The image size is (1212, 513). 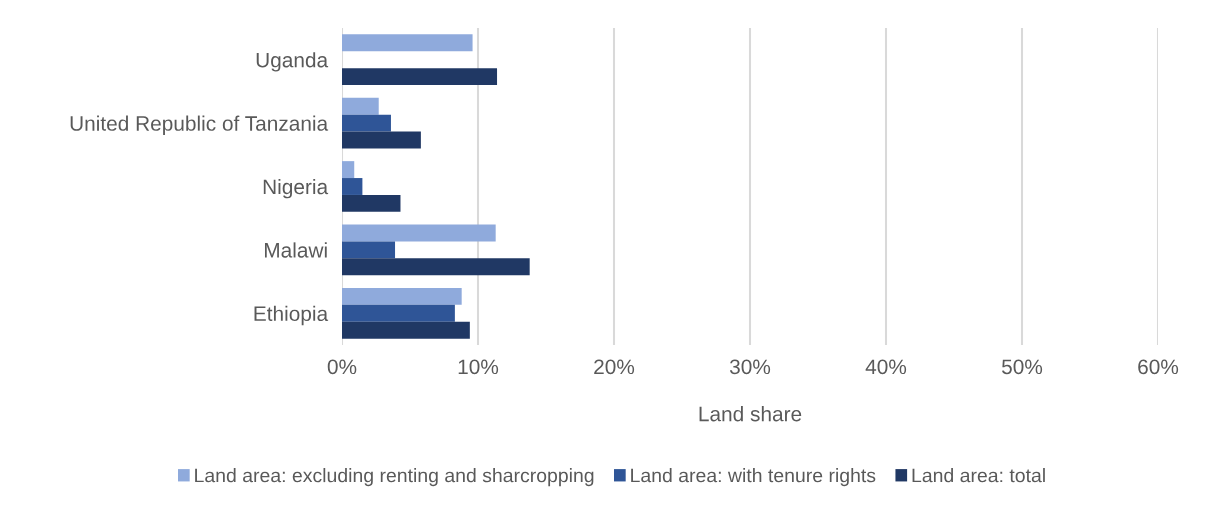 I want to click on y-tick-label: Malawi, so click(x=295, y=250).